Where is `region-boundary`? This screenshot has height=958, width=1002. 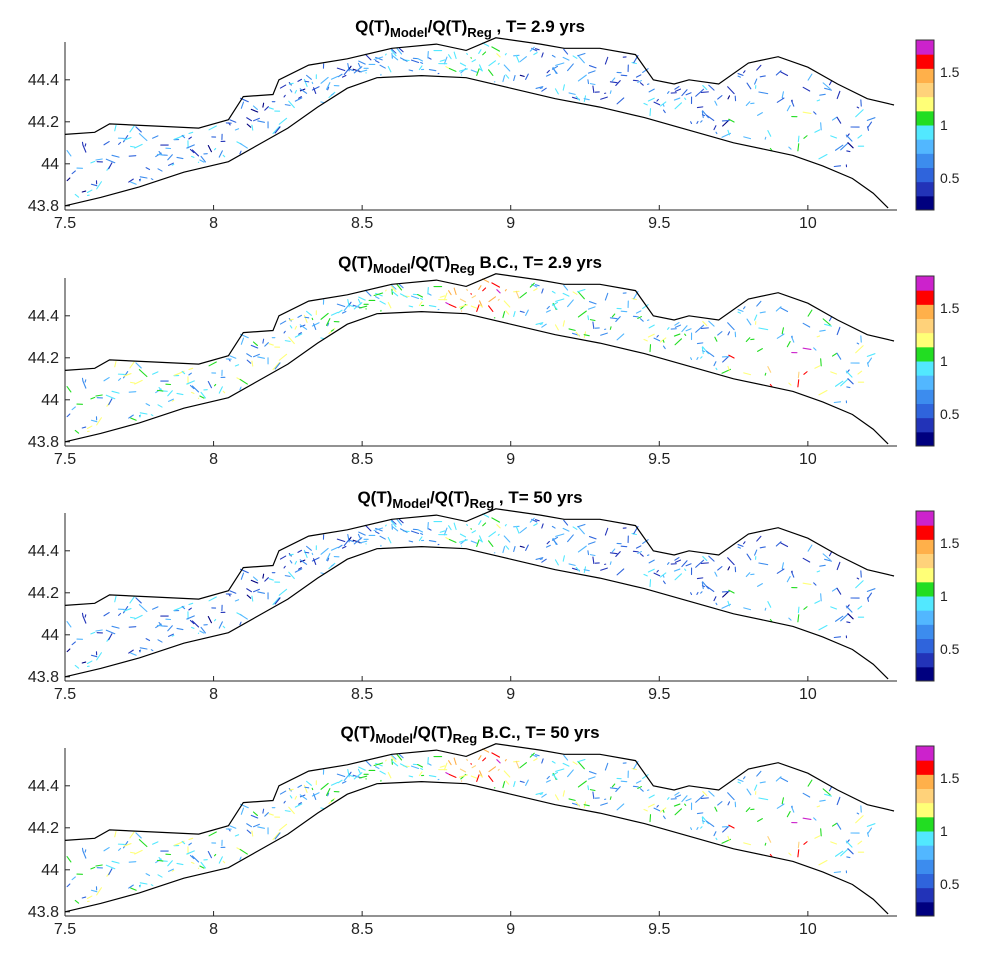
region-boundary is located at coordinates (479, 557).